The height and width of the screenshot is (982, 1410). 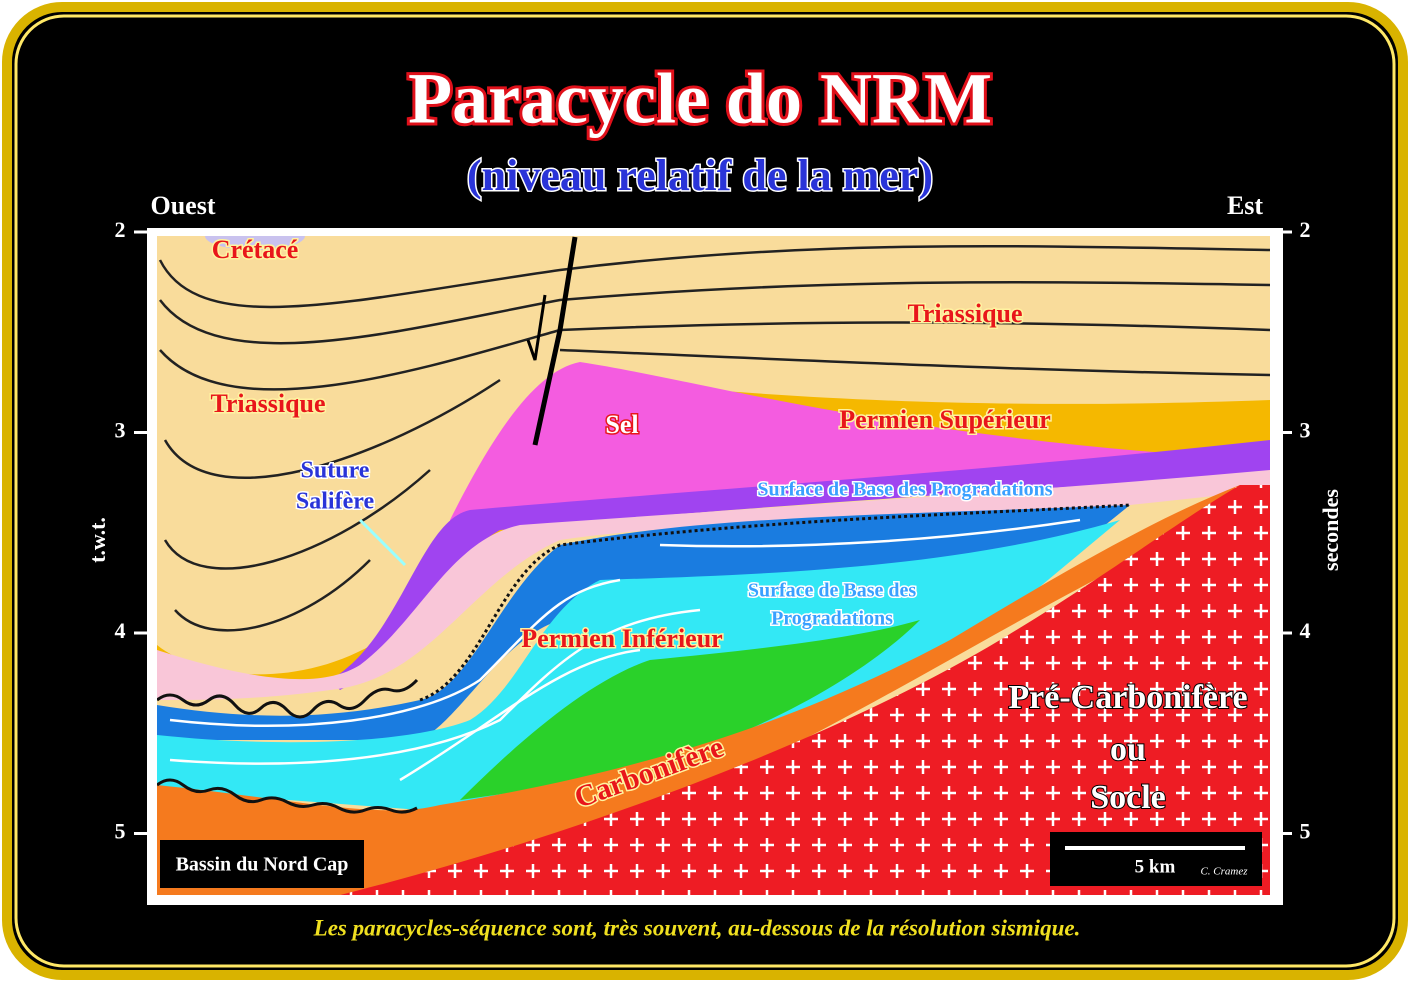 I want to click on left-tick-label: 5, so click(x=120, y=831).